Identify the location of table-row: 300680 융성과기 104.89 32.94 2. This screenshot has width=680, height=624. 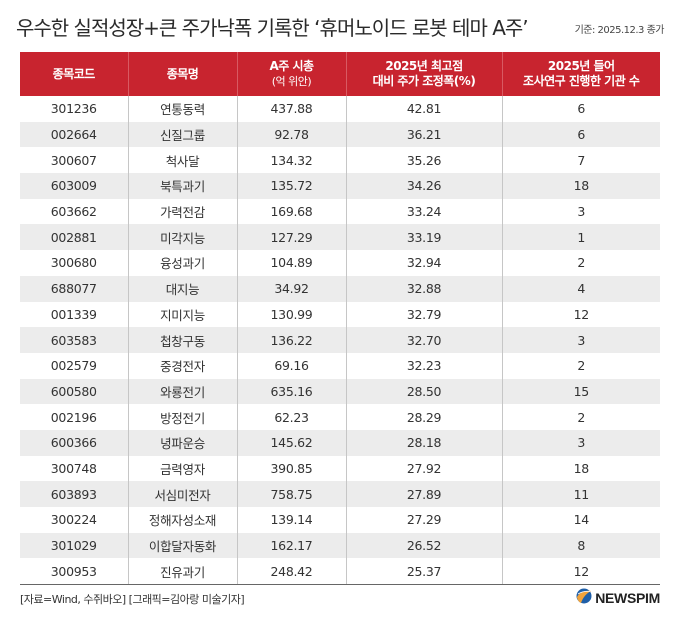
(340, 263).